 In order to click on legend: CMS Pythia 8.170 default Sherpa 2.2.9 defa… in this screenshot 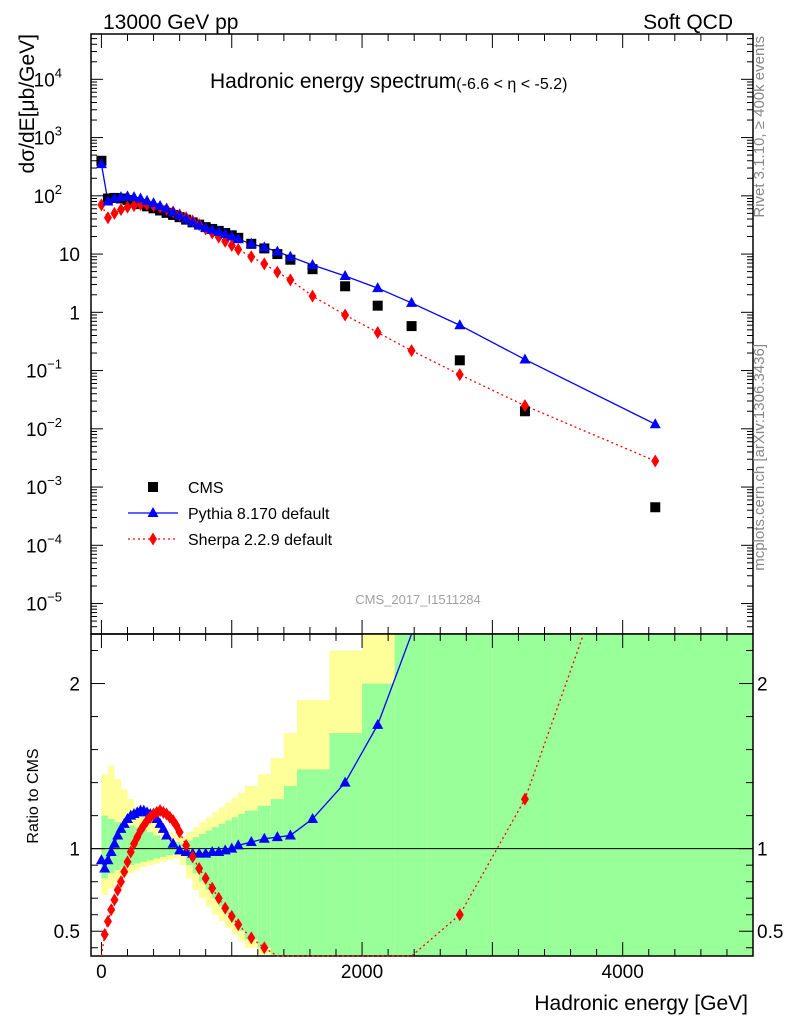, I will do `click(230, 514)`.